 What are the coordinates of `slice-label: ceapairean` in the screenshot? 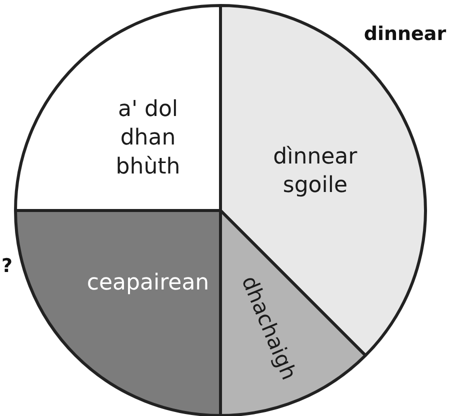 It's located at (148, 283).